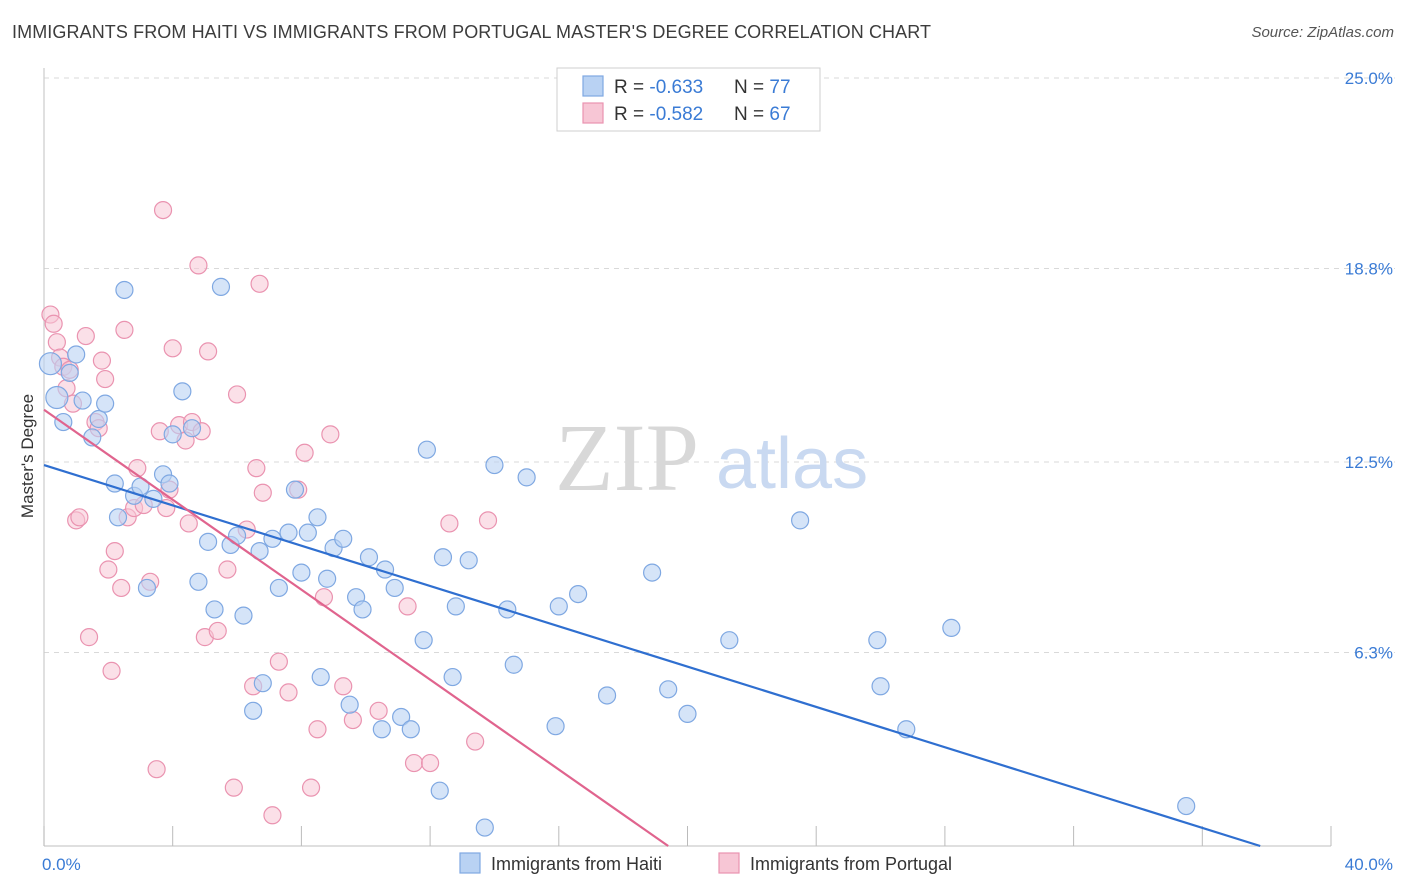  I want to click on legend-portugal-n-label: N =, so click(751, 114).